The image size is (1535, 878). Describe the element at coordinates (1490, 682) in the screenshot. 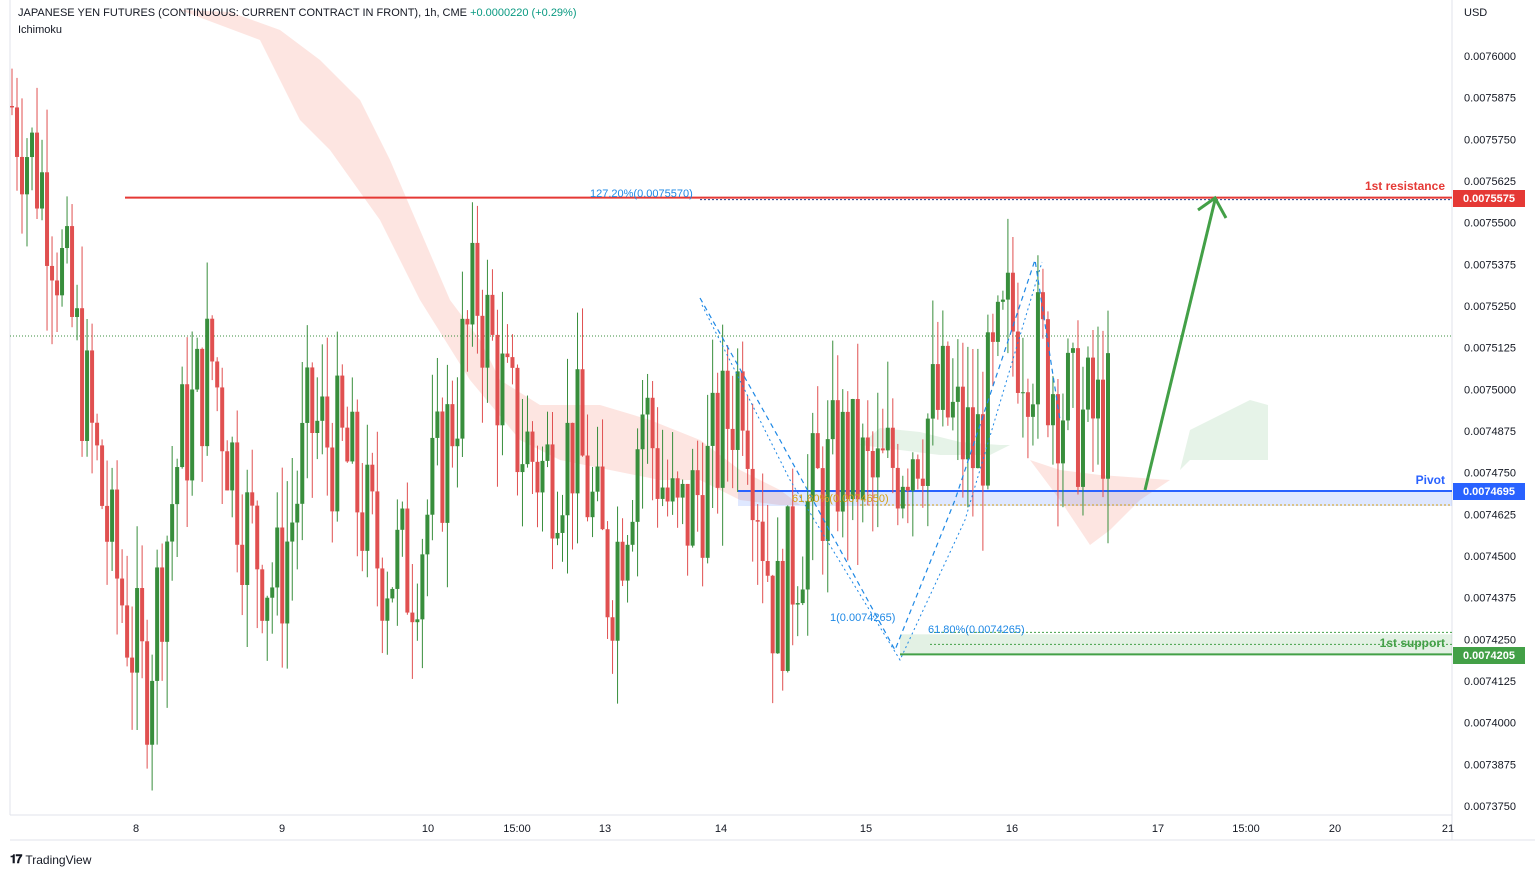

I see `price-tick: 0.0074125` at that location.